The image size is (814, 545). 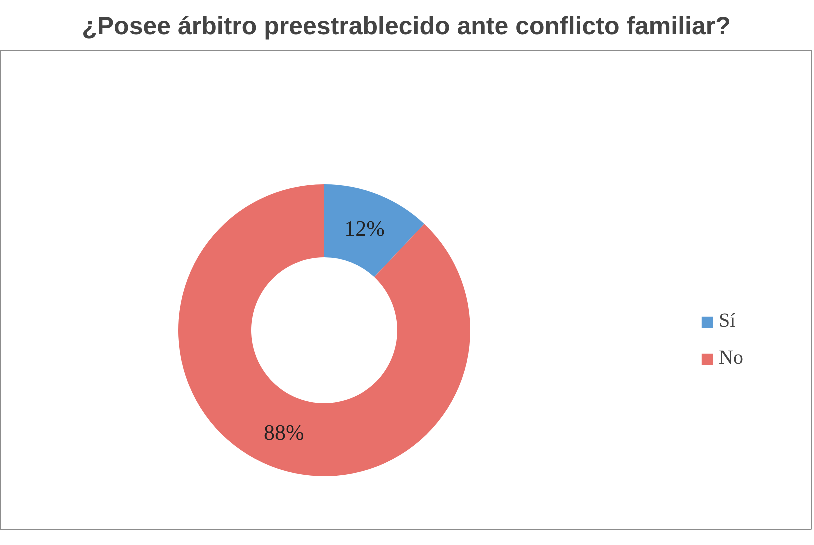 I want to click on chart-title: ¿Posee árbitro preestrablecido ante conflicto familiar?, so click(x=406, y=26).